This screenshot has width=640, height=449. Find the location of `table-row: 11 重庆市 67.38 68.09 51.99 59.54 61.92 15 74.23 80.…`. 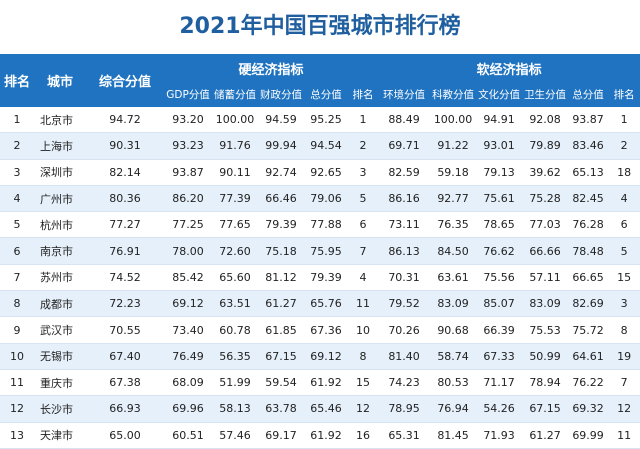

table-row: 11 重庆市 67.38 68.09 51.99 59.54 61.92 15 74.23 80.… is located at coordinates (320, 383).